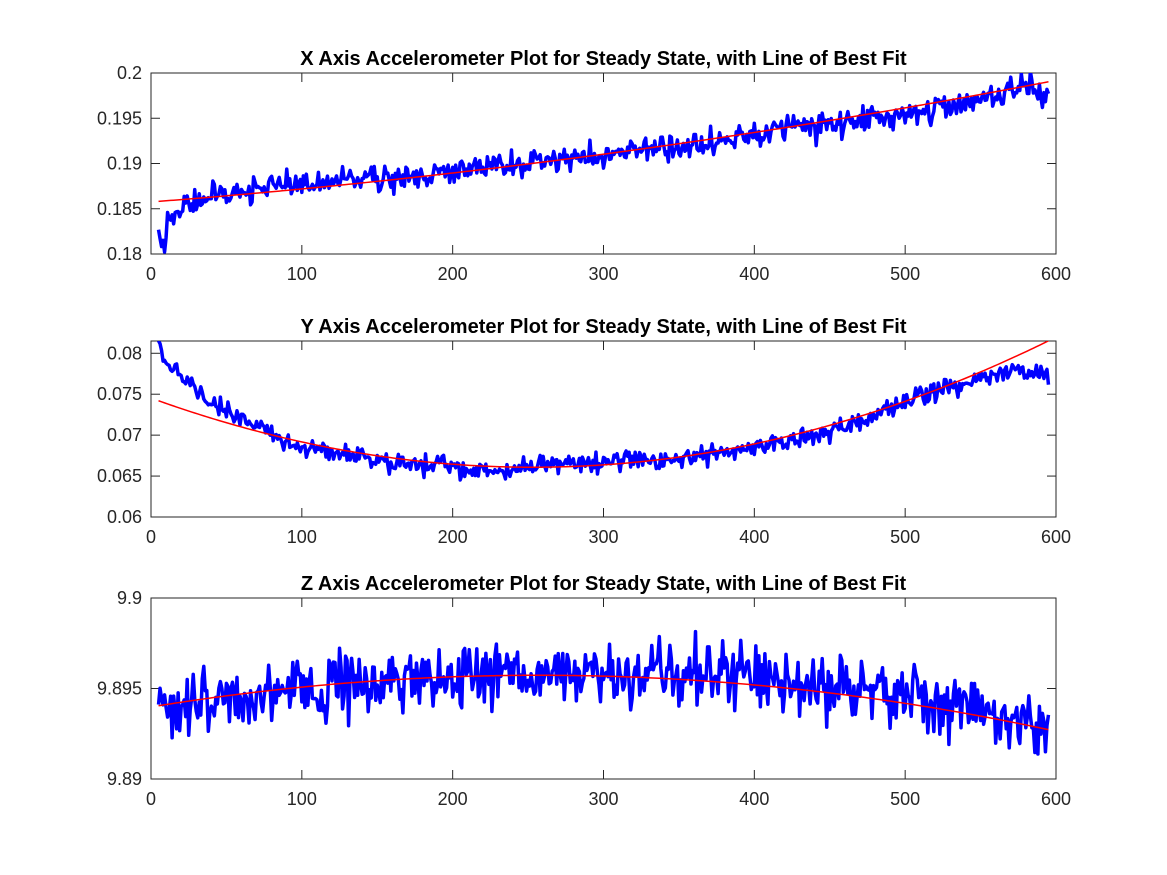 The height and width of the screenshot is (875, 1167). Describe the element at coordinates (124, 435) in the screenshot. I see `y-tick-label: 0.07` at that location.